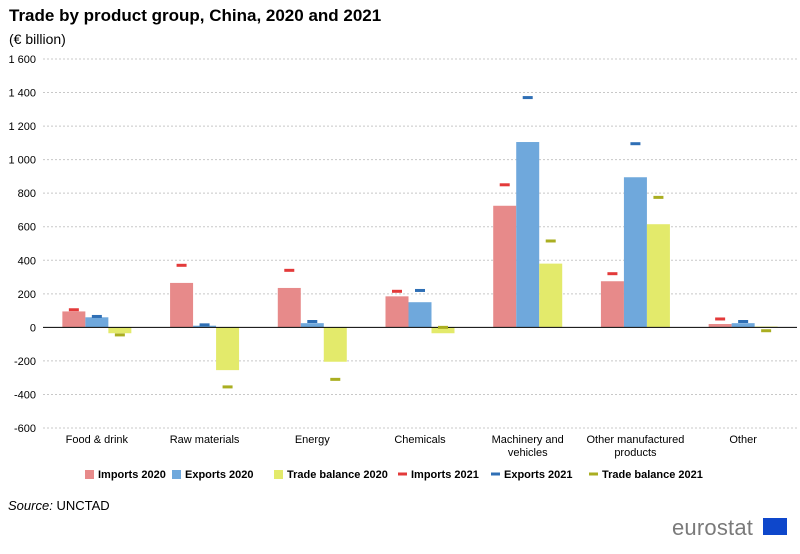 The height and width of the screenshot is (554, 800). What do you see at coordinates (337, 475) in the screenshot?
I see `legend-label: Trade balance 2020` at bounding box center [337, 475].